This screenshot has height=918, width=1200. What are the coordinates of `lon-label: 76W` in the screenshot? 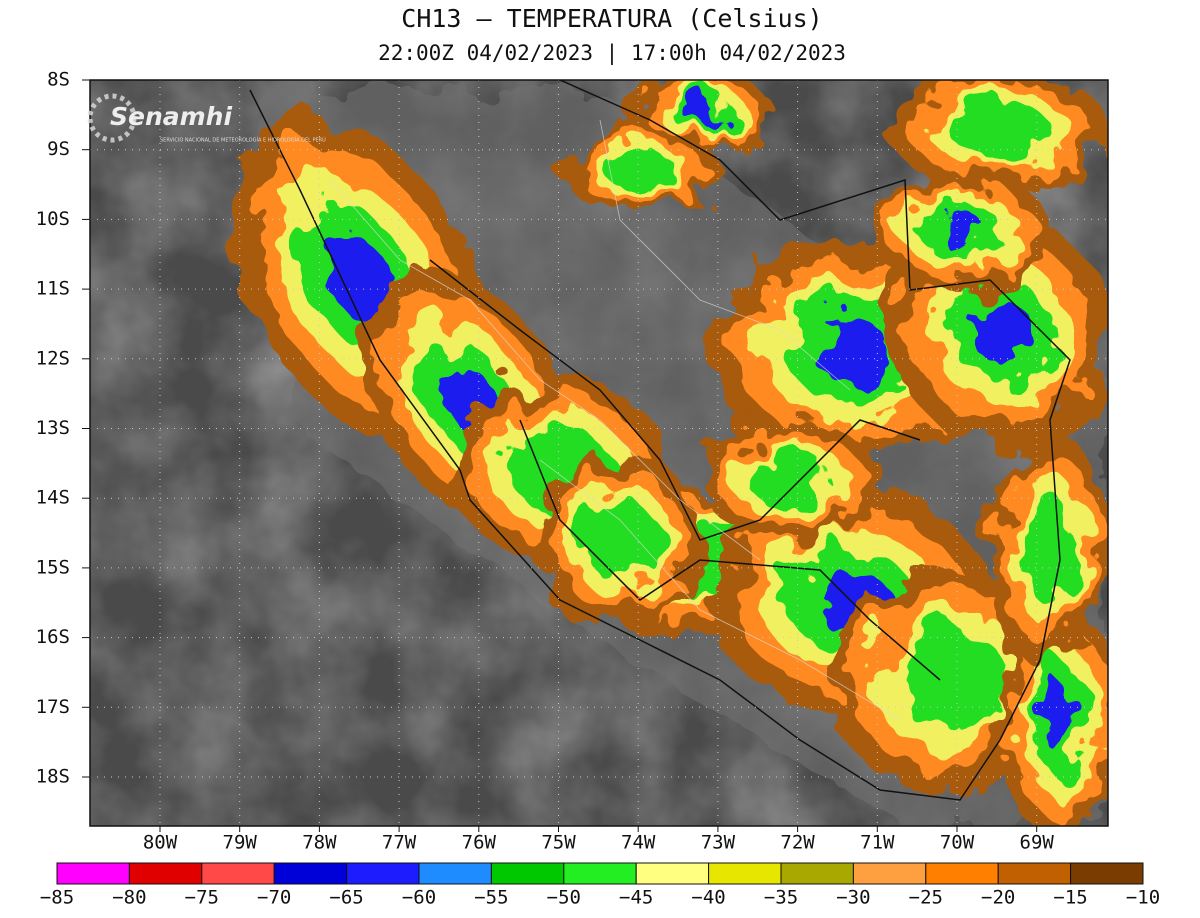 It's located at (479, 843).